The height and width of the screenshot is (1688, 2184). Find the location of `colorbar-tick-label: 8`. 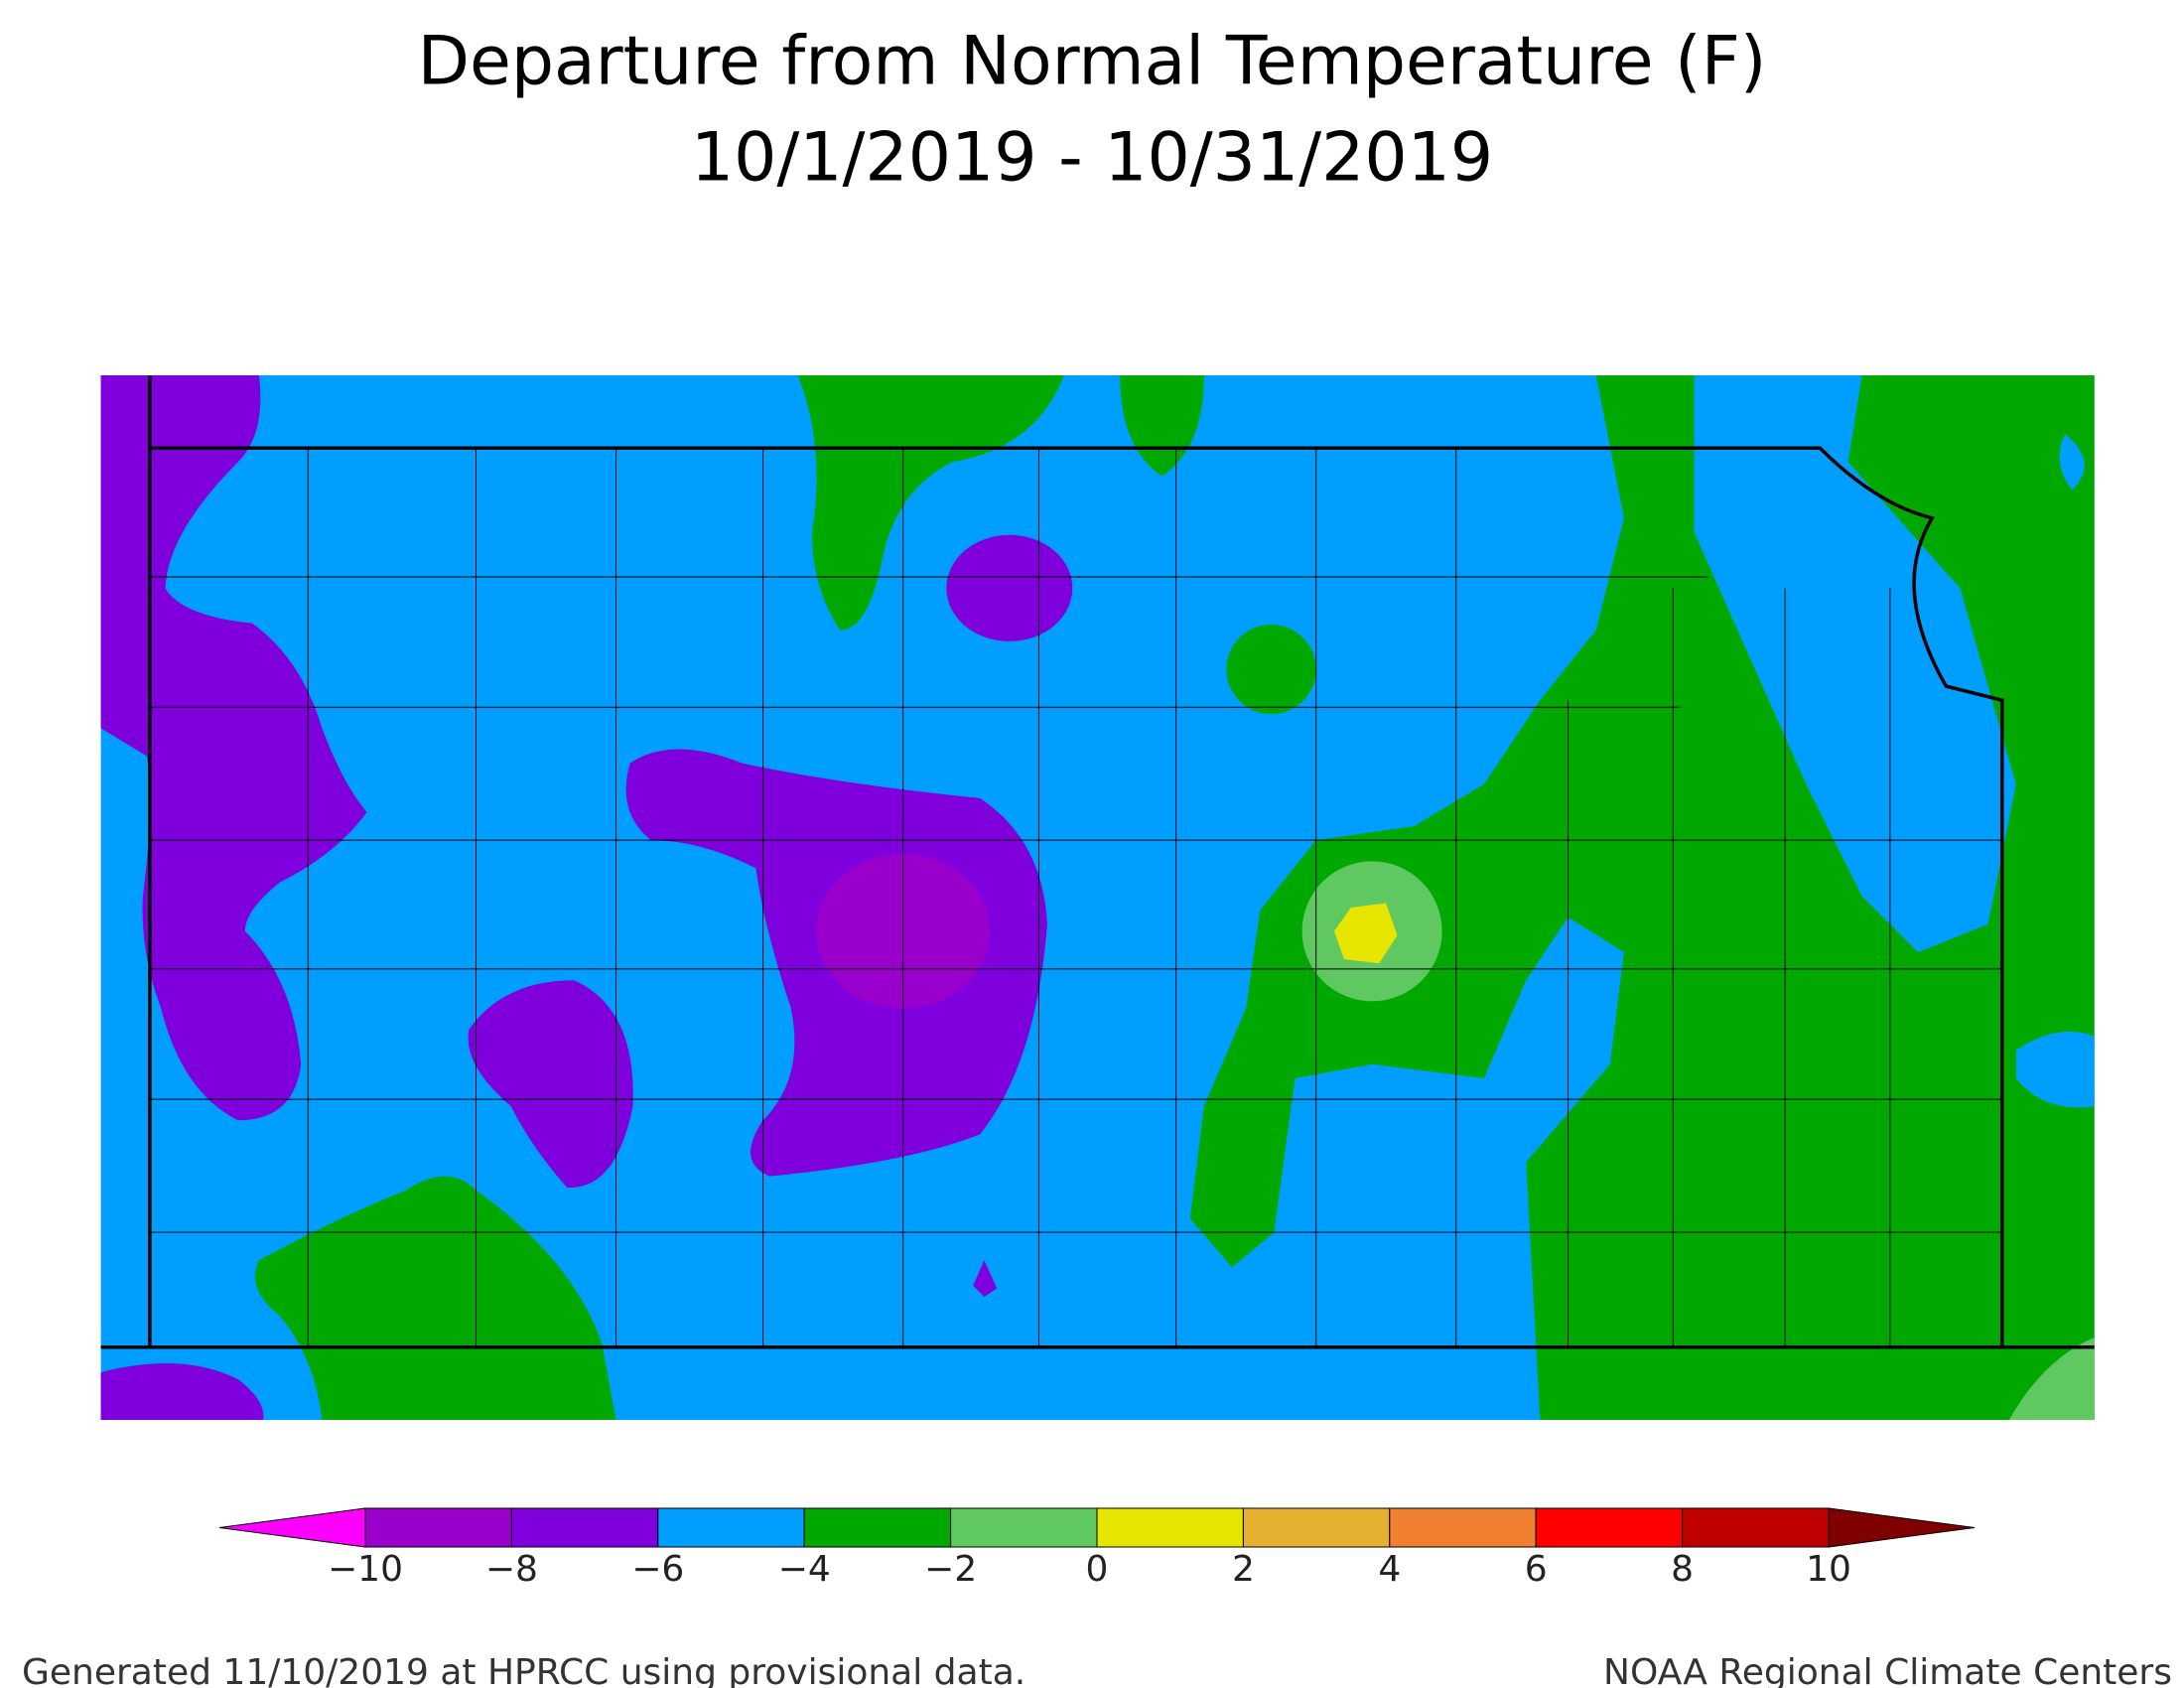

colorbar-tick-label: 8 is located at coordinates (1682, 1569).